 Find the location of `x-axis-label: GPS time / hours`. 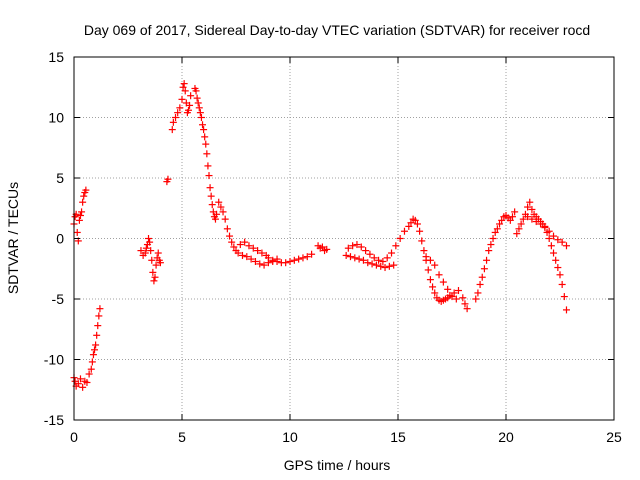

x-axis-label: GPS time / hours is located at coordinates (337, 465).